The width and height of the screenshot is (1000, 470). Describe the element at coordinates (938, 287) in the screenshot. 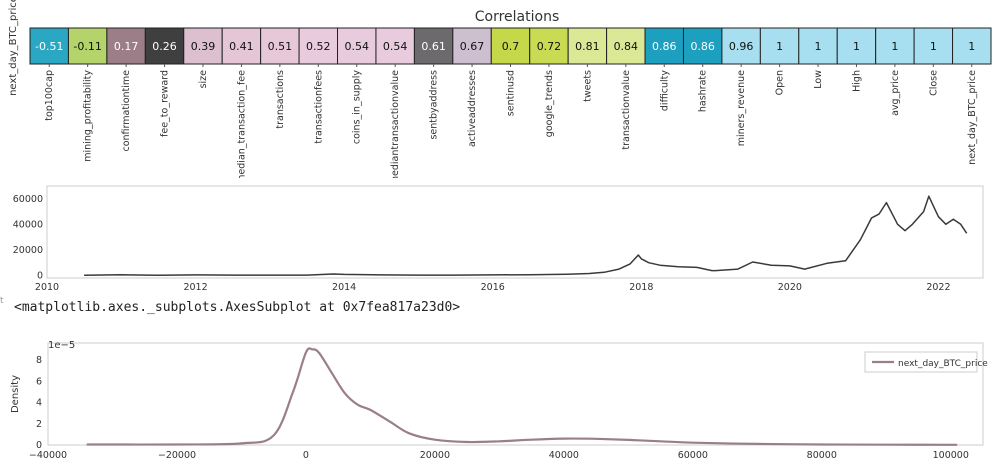

I see `price-xtick-label: 2022` at that location.